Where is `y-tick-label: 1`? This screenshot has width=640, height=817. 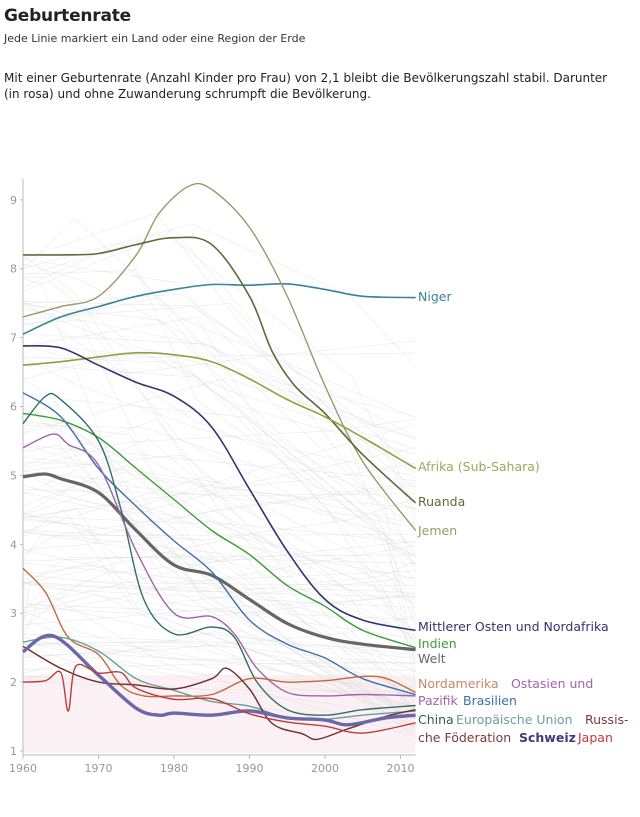 y-tick-label: 1 is located at coordinates (13, 751).